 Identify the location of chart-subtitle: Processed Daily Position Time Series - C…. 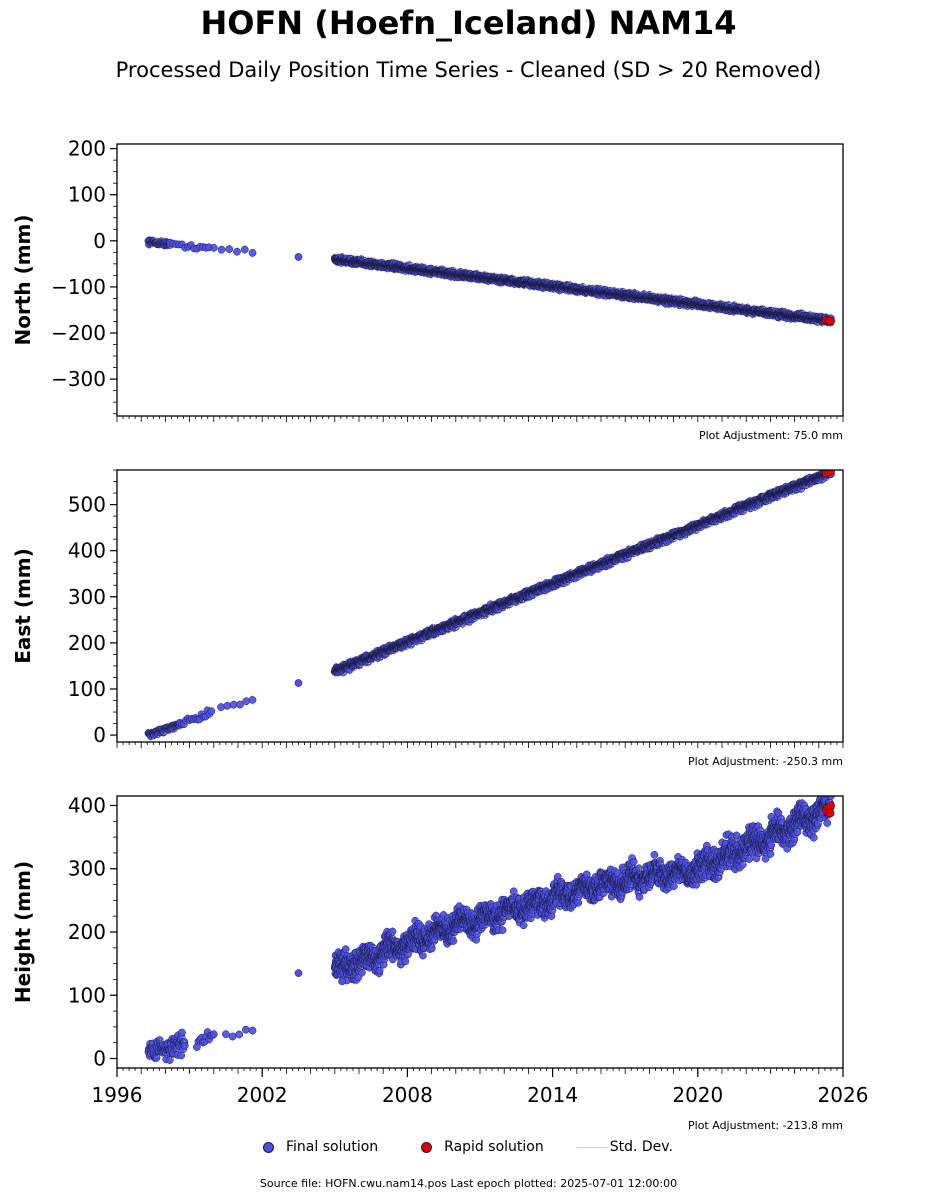
(468, 70).